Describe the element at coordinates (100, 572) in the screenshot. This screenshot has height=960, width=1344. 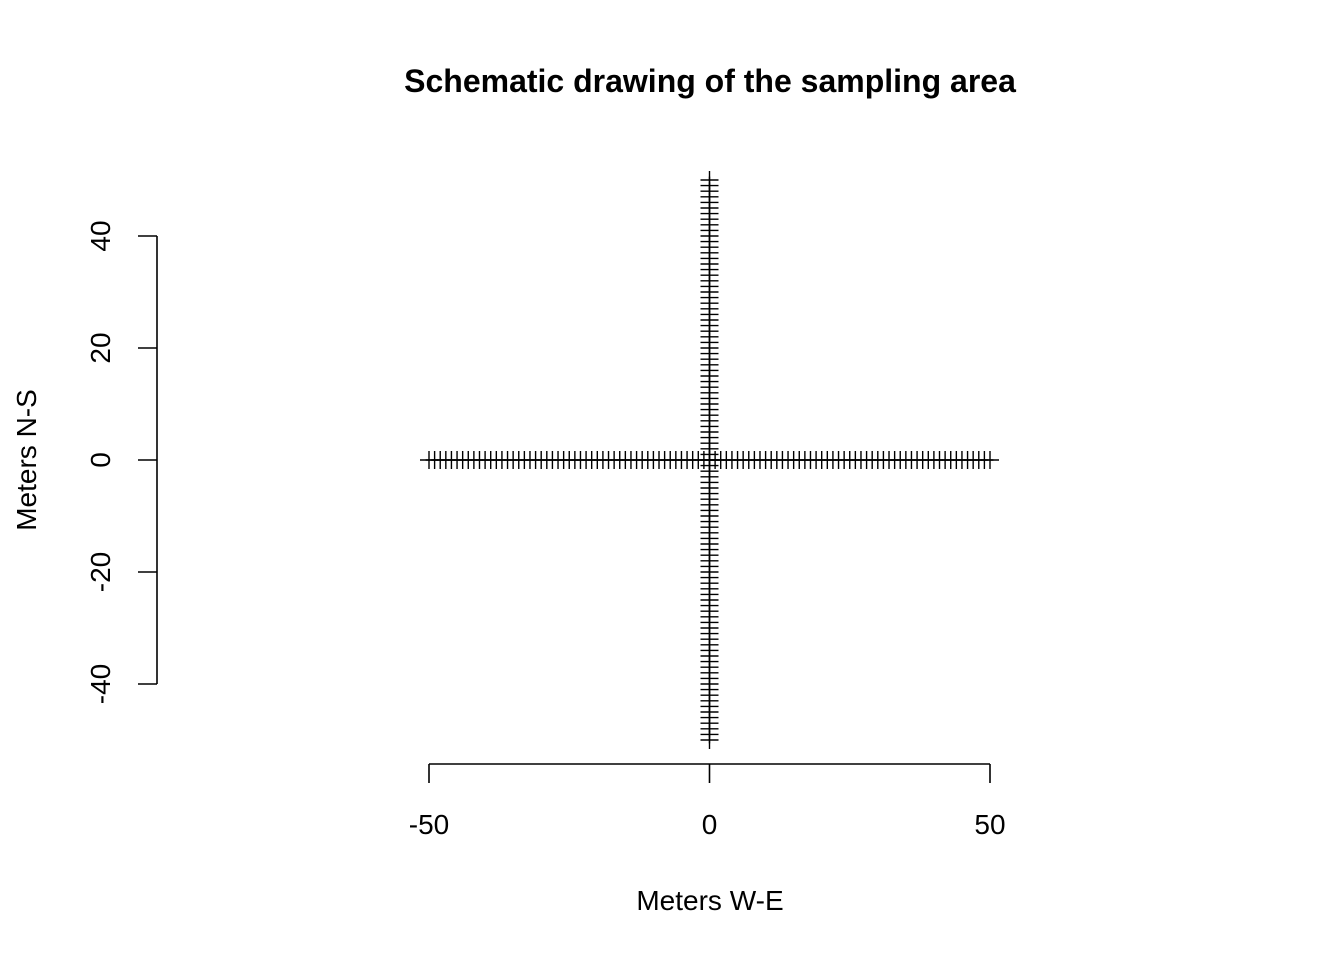
I see `y-tick-label: -20` at that location.